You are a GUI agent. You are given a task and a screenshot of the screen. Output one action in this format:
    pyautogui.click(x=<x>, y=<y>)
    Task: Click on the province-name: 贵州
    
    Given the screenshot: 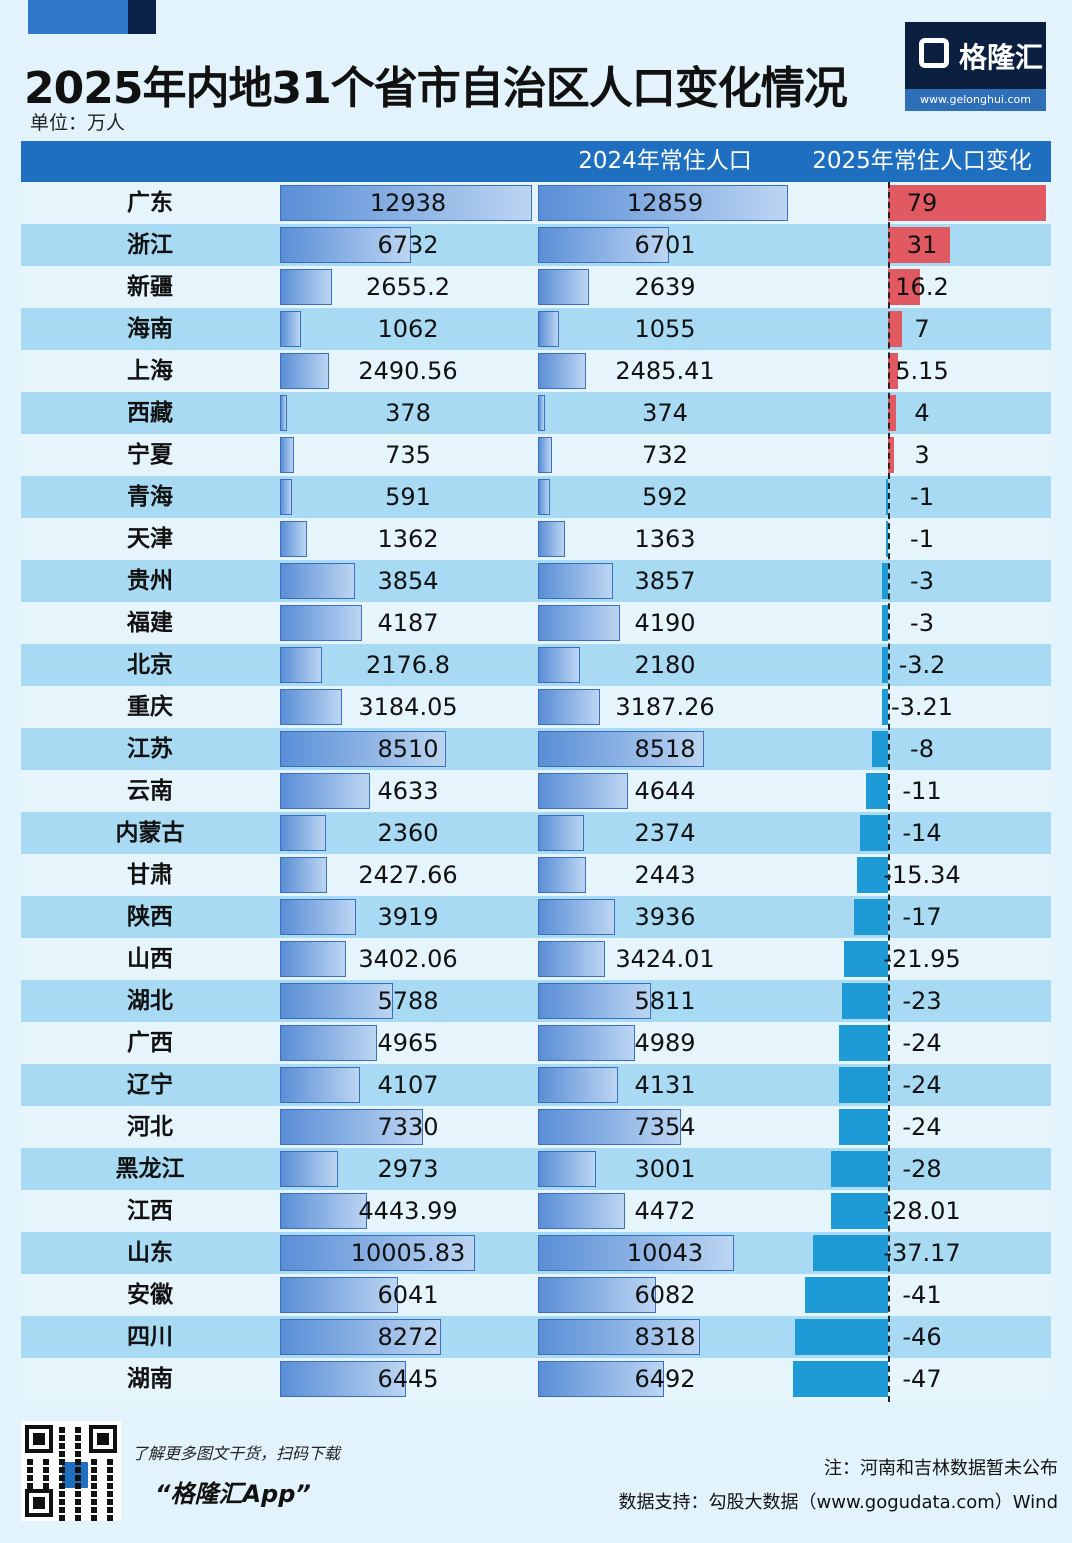 What is the action you would take?
    pyautogui.click(x=150, y=581)
    